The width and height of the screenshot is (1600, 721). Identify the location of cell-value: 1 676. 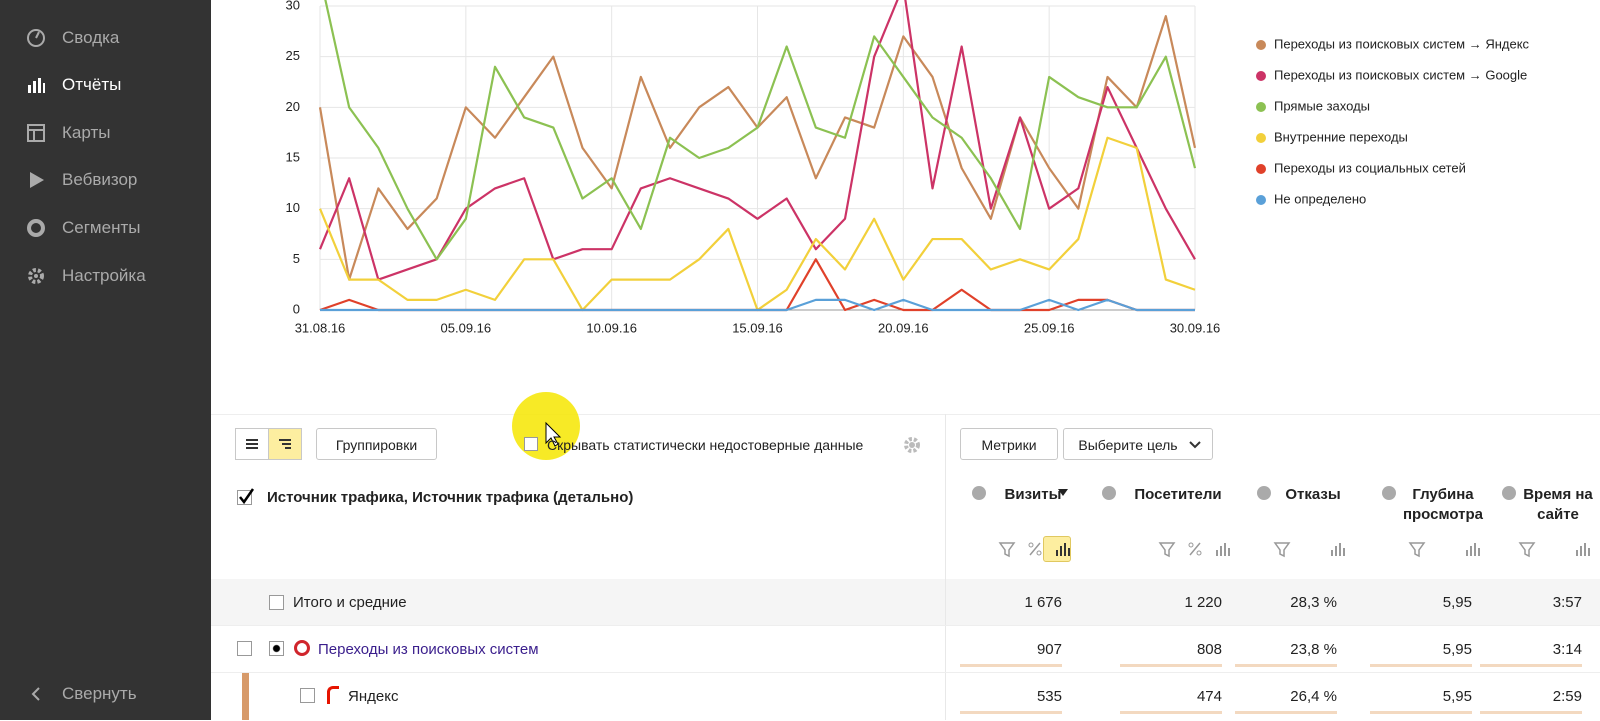
(1043, 602).